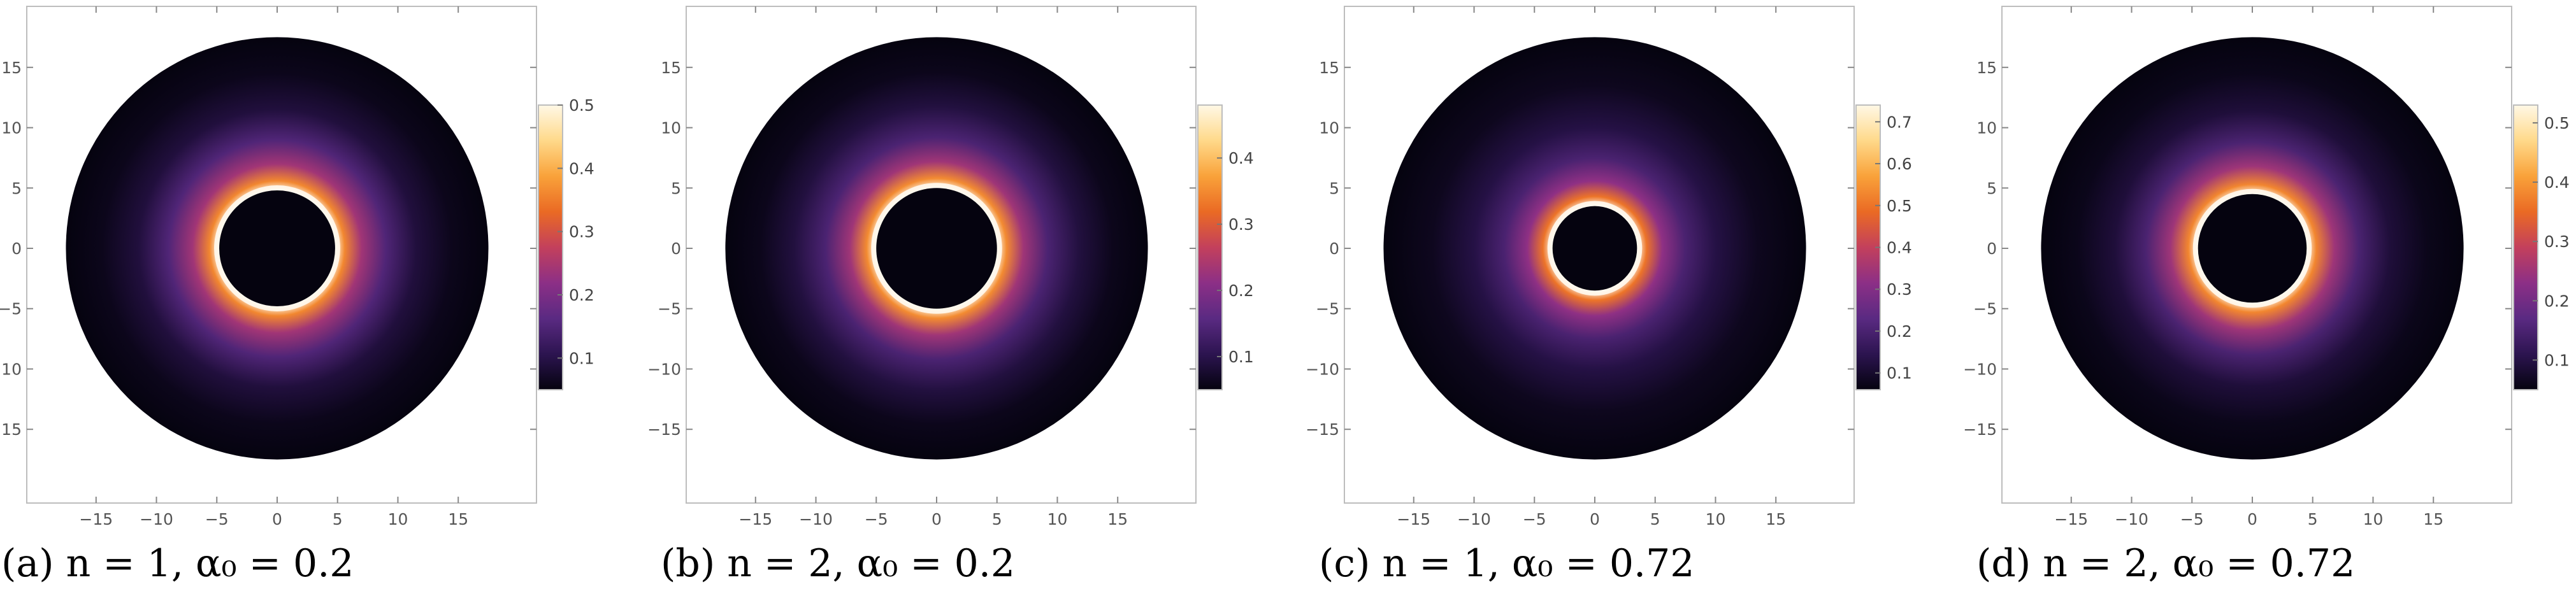  Describe the element at coordinates (1899, 164) in the screenshot. I see `colorbar-tick-label: 0.6` at that location.